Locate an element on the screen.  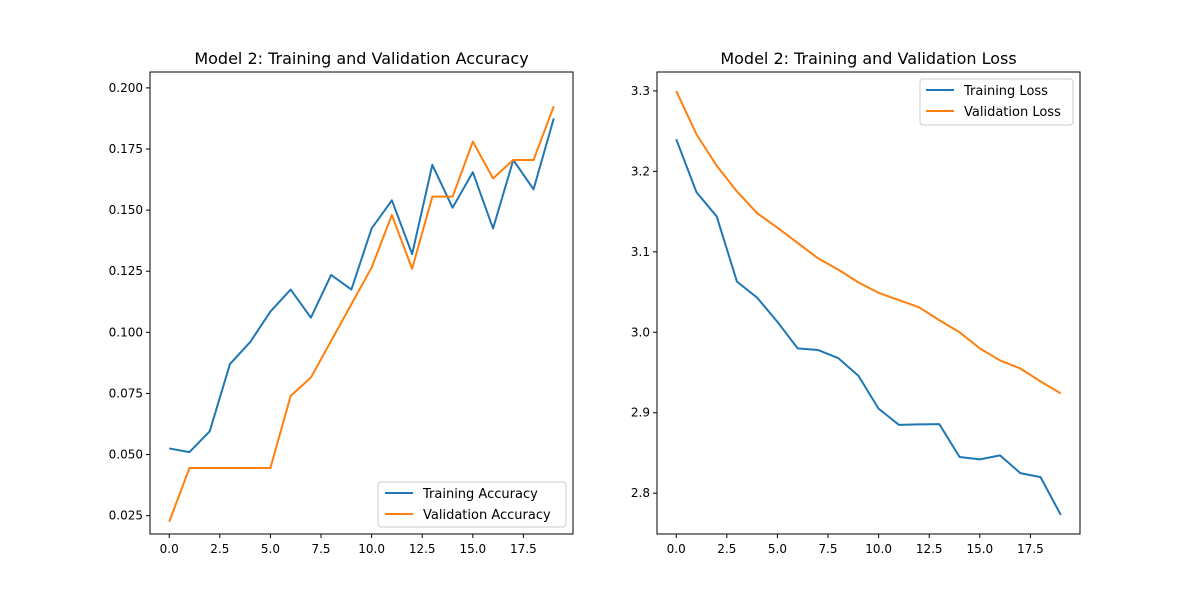
legend-label-training-accuracy: Training Accuracy is located at coordinates (480, 494).